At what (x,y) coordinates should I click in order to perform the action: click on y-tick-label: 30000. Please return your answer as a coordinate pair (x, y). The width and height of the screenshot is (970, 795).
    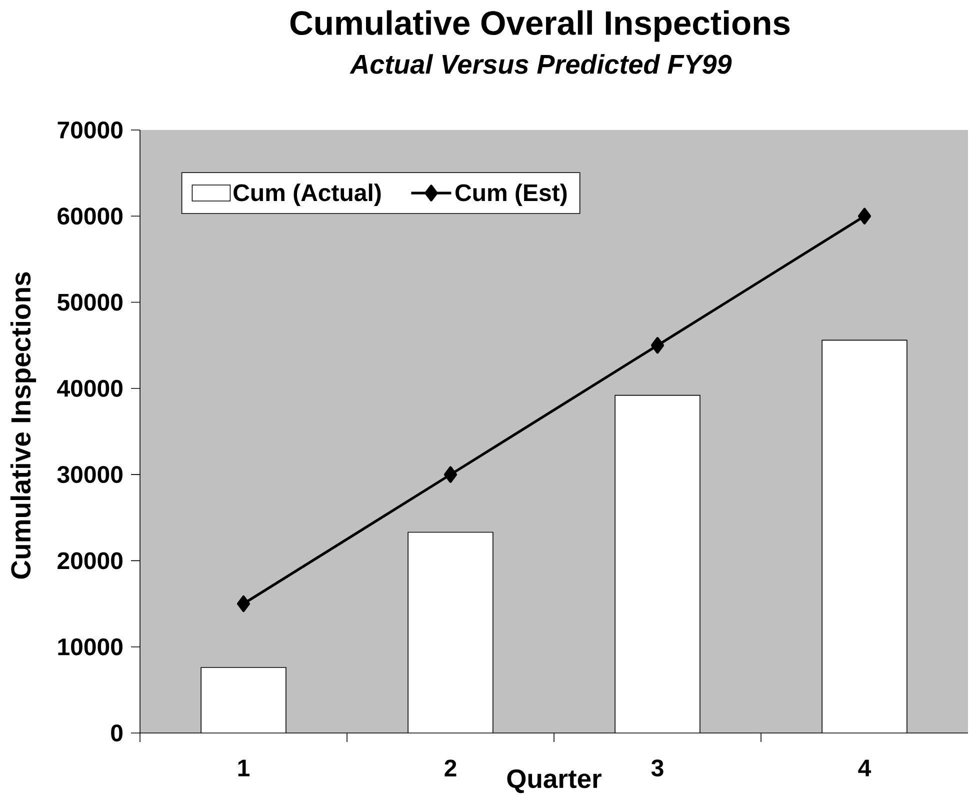
    Looking at the image, I should click on (89, 475).